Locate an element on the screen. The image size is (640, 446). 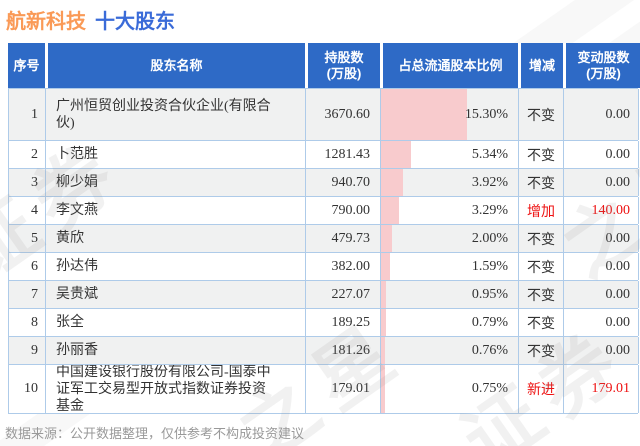
shares-cell: 940.70 is located at coordinates (343, 182).